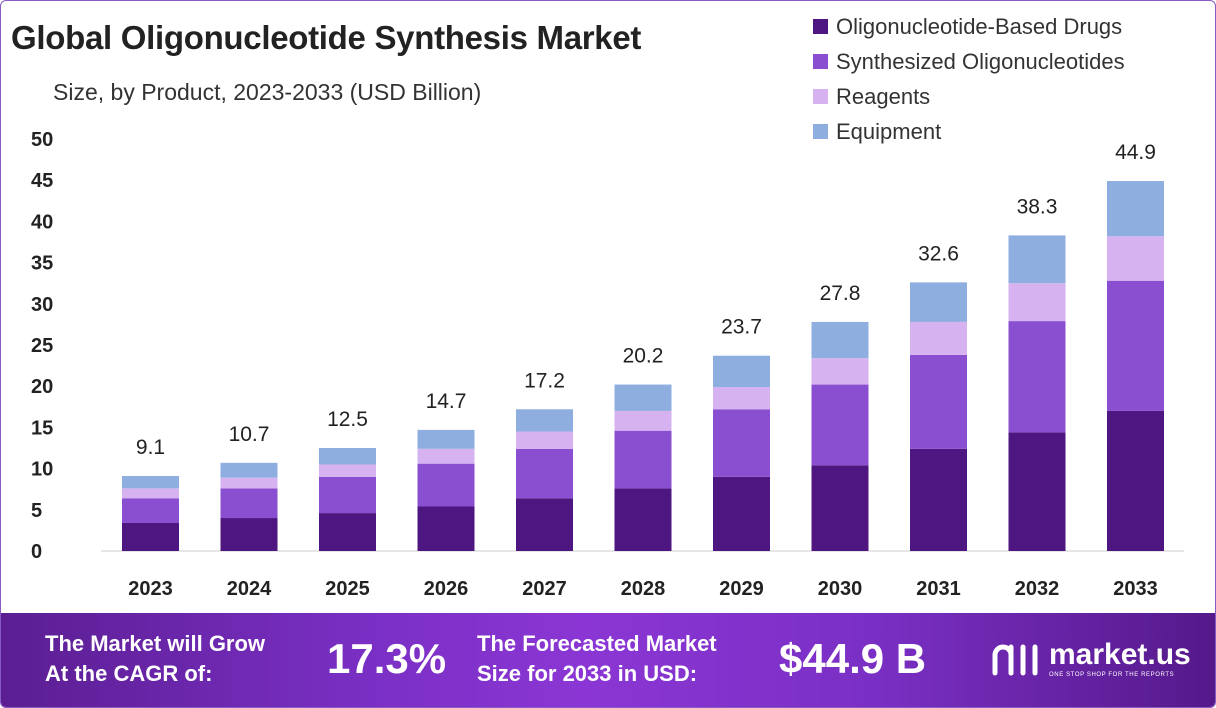 This screenshot has height=708, width=1216. What do you see at coordinates (853, 658) in the screenshot?
I see `forecast-value: $44.9 B` at bounding box center [853, 658].